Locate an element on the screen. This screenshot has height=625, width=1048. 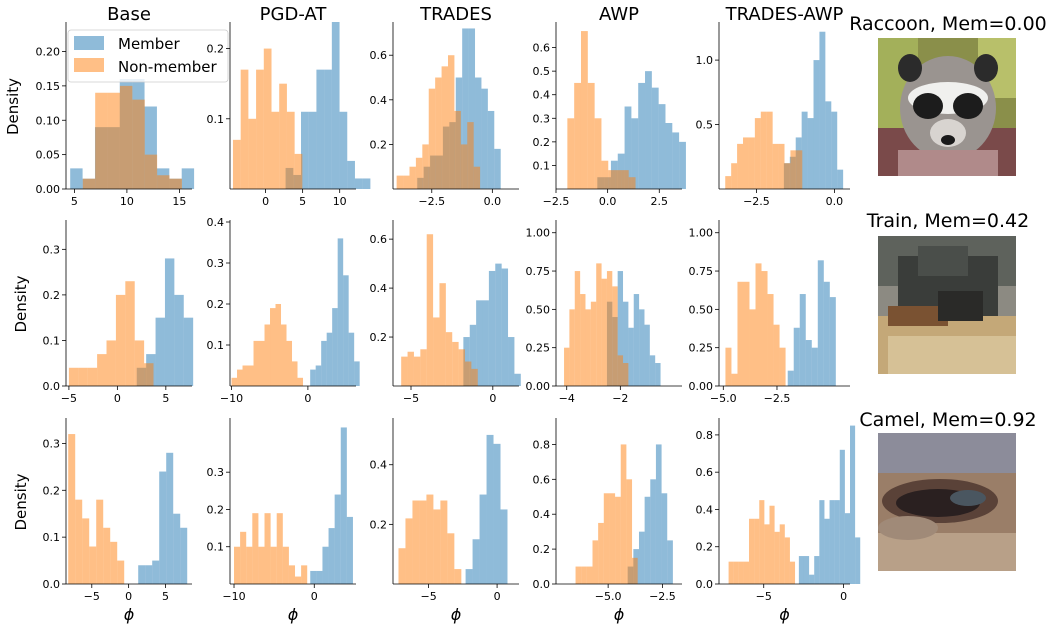
subplot-title: TRADES-AWP is located at coordinates (784, 14).